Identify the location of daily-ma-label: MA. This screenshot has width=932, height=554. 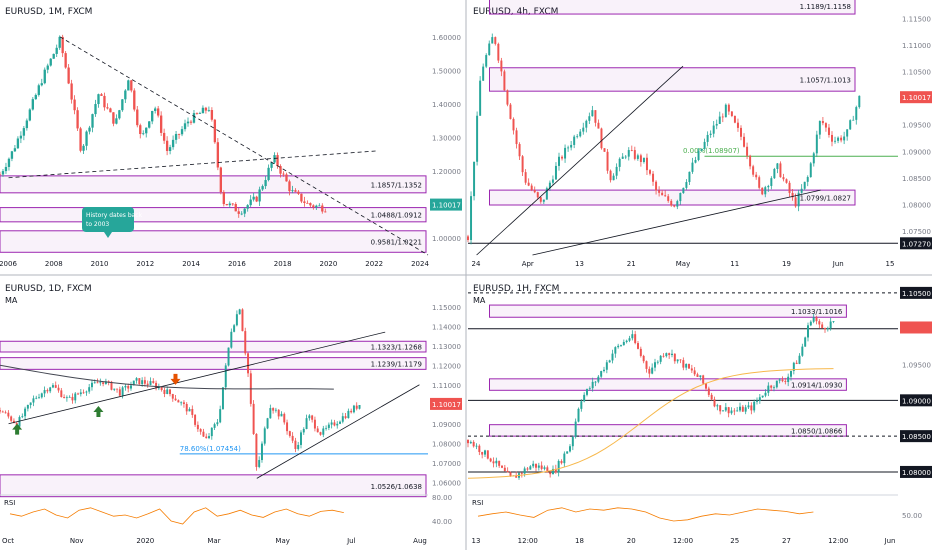
(11, 300).